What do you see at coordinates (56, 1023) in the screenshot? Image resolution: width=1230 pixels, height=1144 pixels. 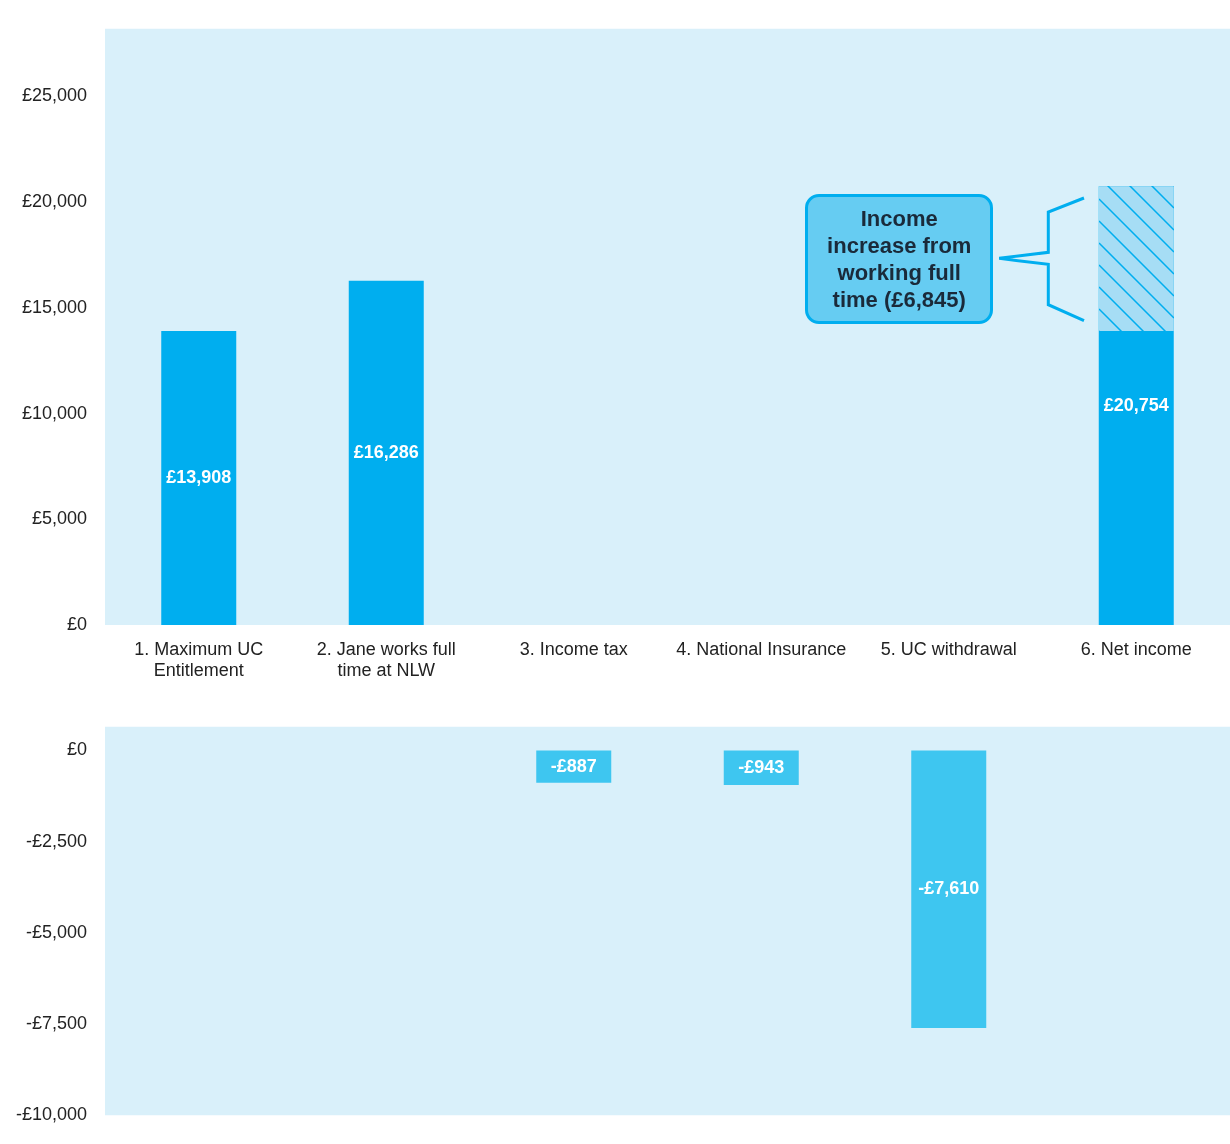 I see `y-tick-label: -£7,500` at bounding box center [56, 1023].